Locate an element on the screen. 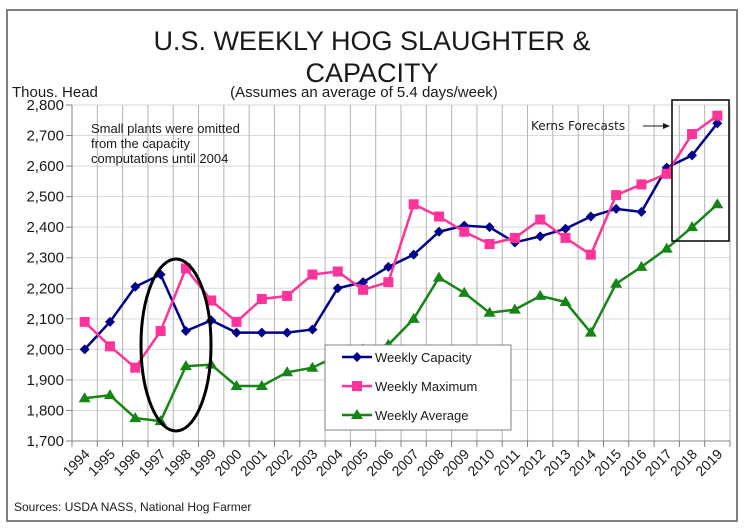  forecast-annotation: Kerns Forecasts is located at coordinates (630, 170).